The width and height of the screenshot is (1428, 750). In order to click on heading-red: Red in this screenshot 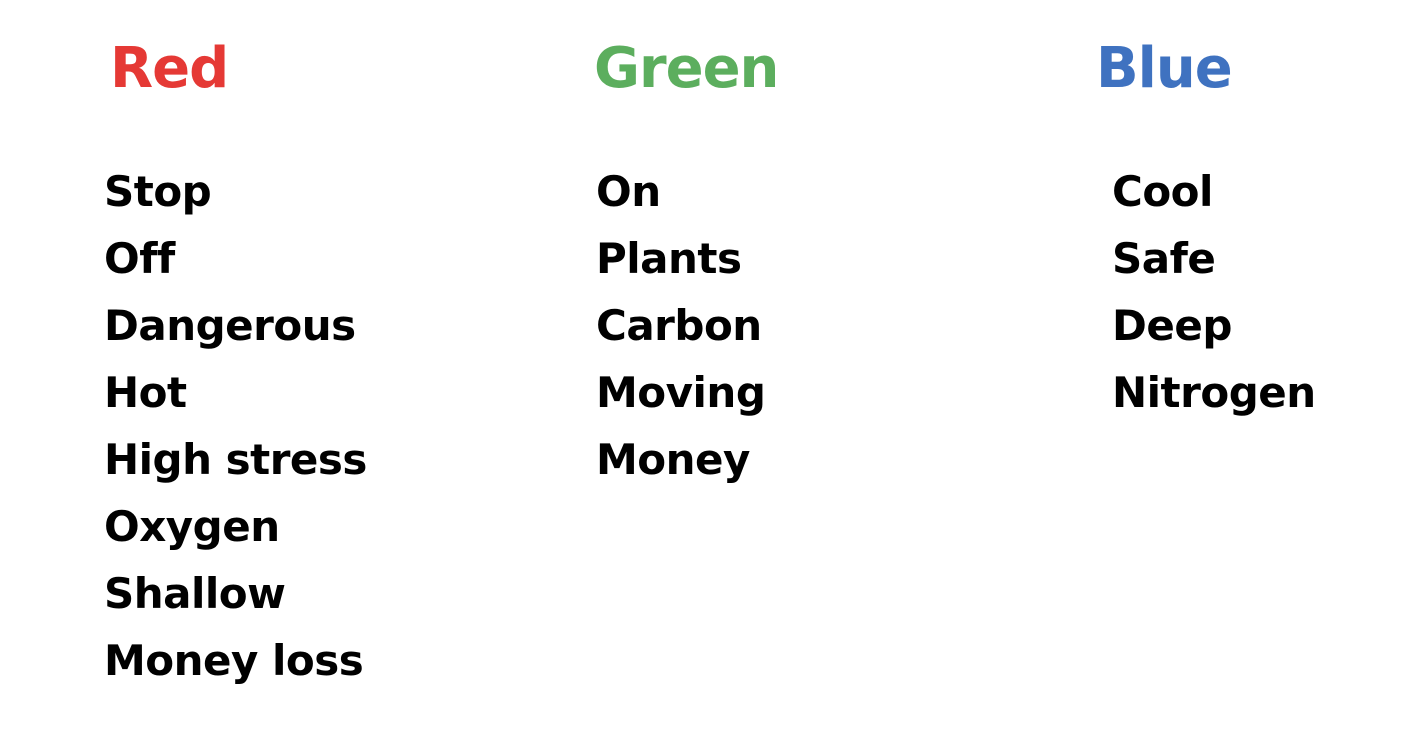, I will do `click(169, 68)`.